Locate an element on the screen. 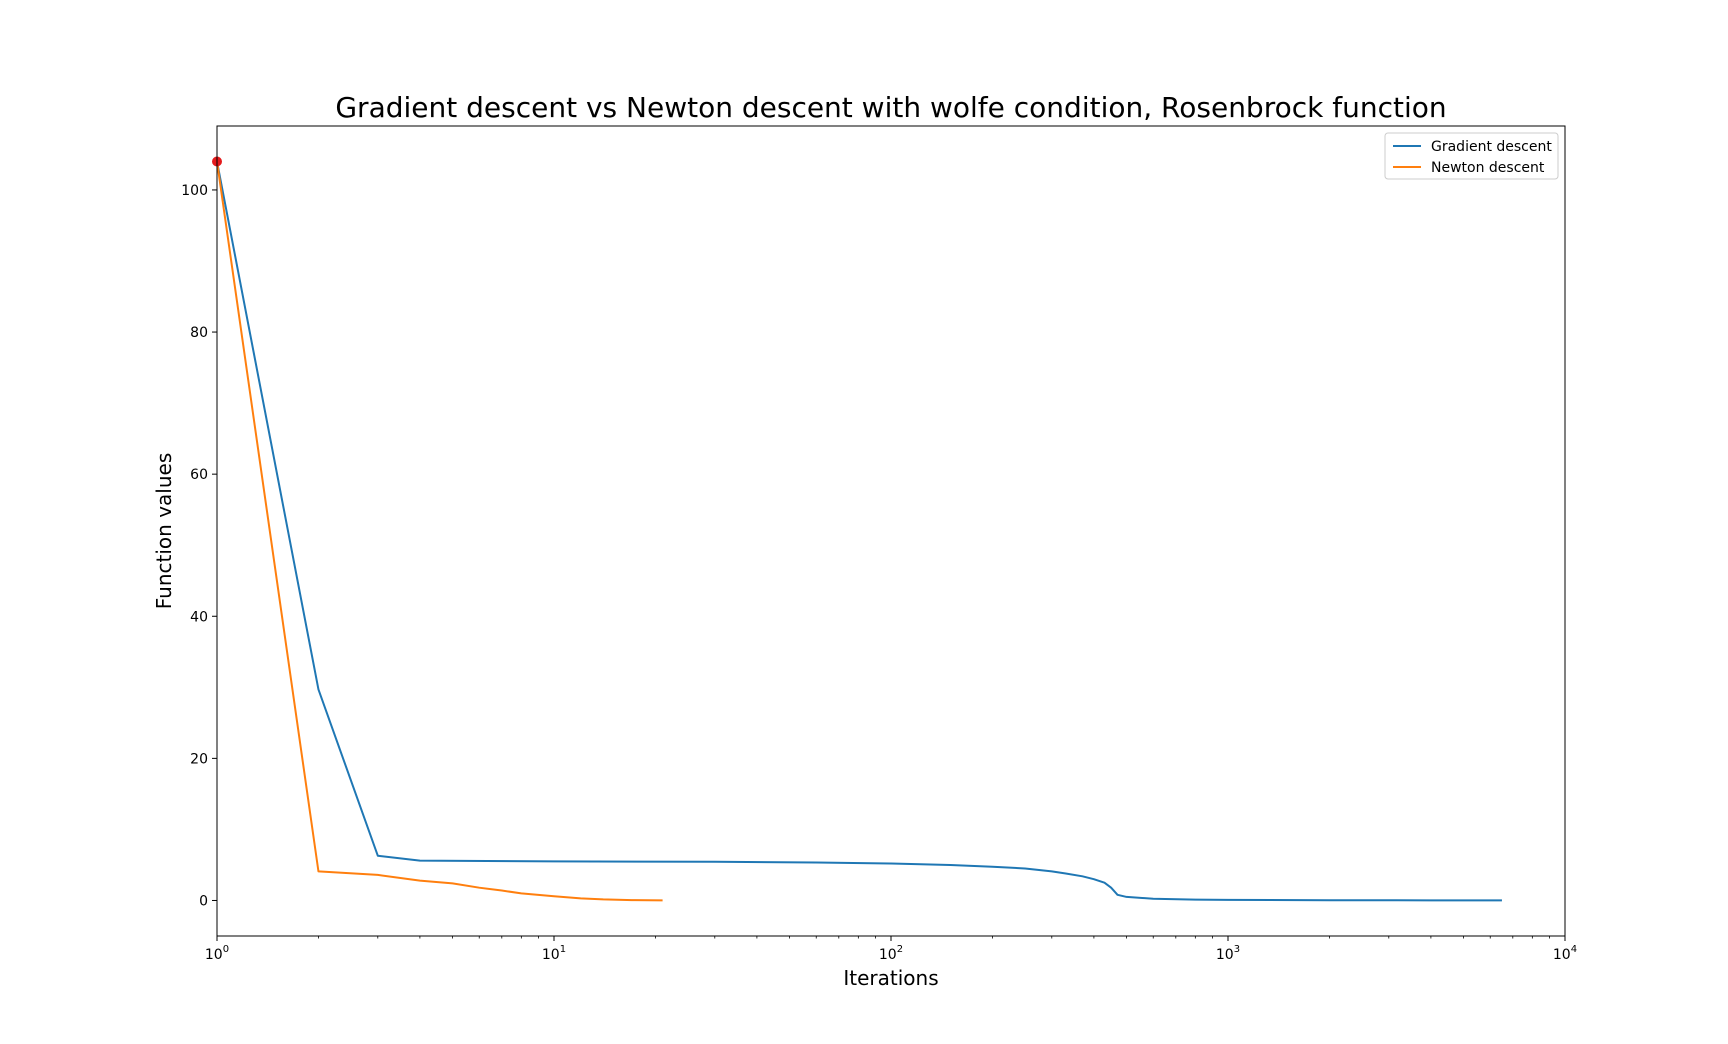  x-tick-label: 10⁴ is located at coordinates (1565, 953).